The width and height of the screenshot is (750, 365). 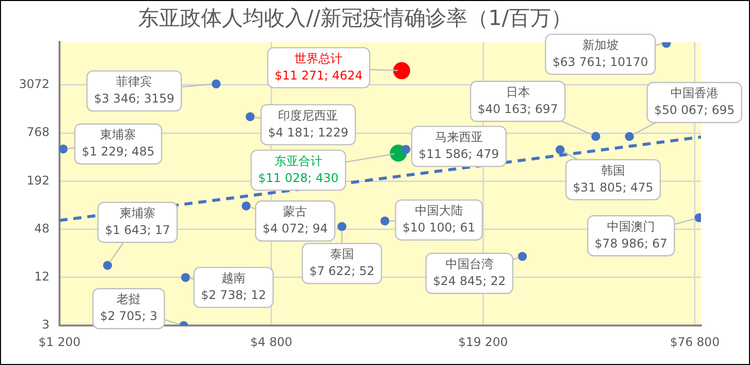 I want to click on chart-title: 东亚政体人均收入//新冠疫情确诊率（1/百万）, so click(x=355, y=18).